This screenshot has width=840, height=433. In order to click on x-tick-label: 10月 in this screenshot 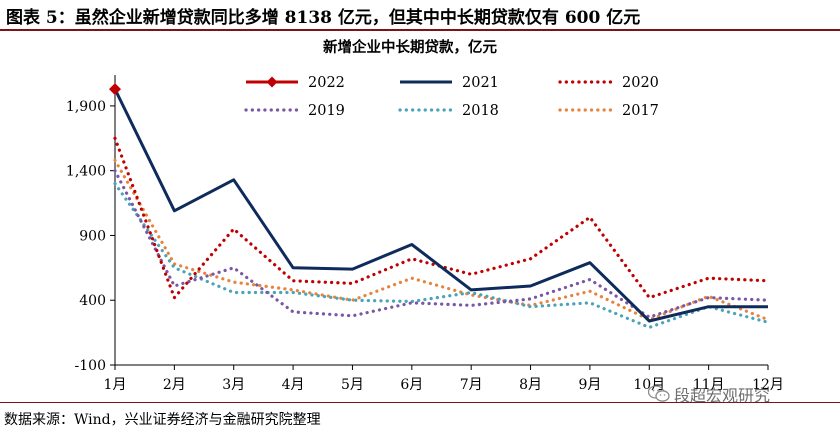, I will do `click(649, 385)`.